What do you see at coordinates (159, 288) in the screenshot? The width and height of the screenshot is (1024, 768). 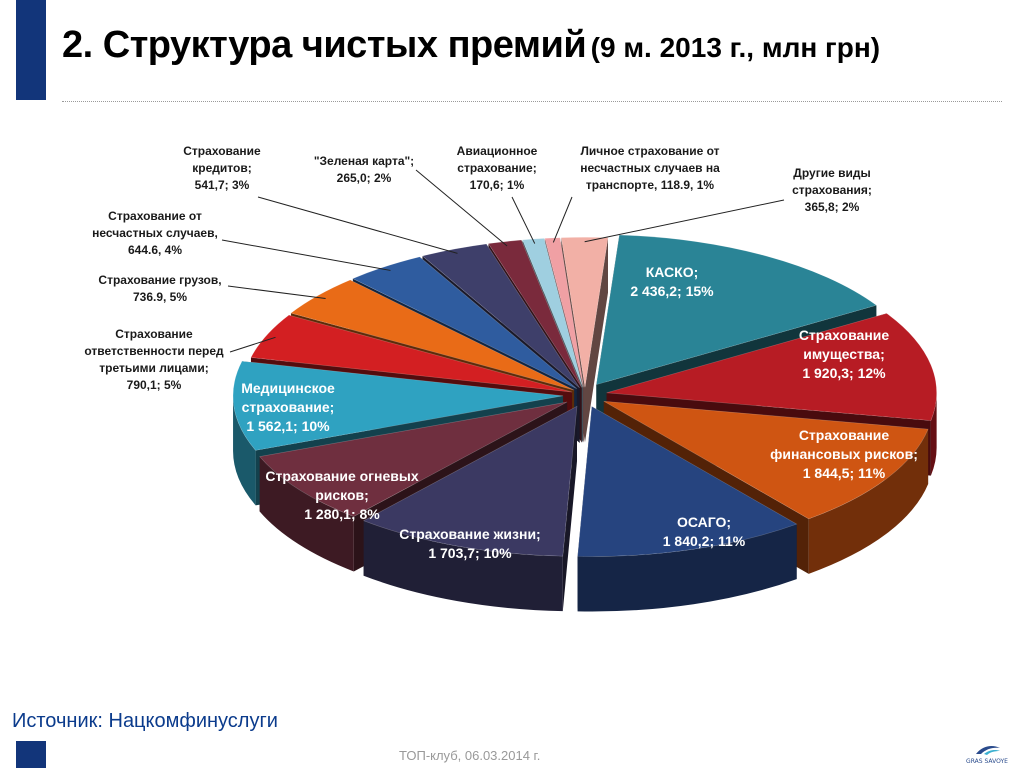 I see `slice-label-8: Страхование грузов, 736.9, 5%` at bounding box center [159, 288].